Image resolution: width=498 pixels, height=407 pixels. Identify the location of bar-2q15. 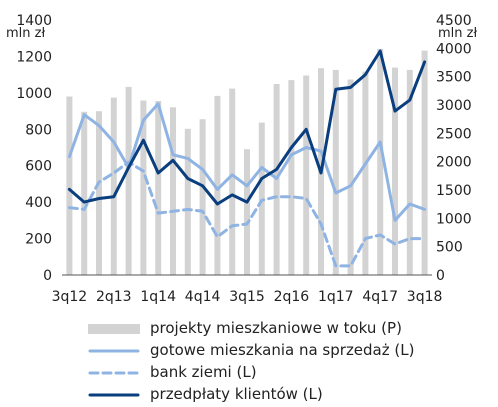
(232, 181).